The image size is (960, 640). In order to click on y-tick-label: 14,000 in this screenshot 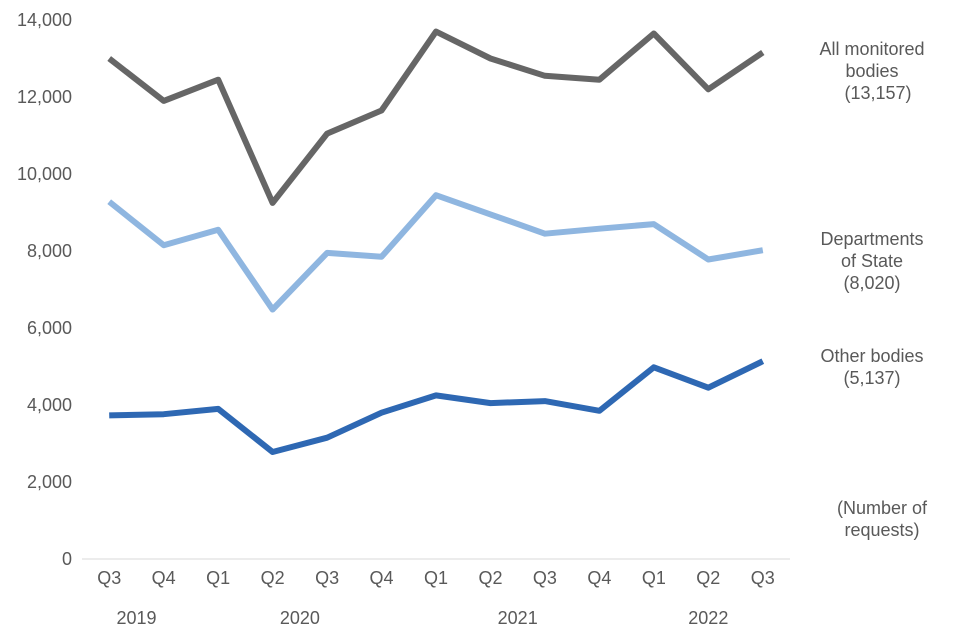, I will do `click(44, 20)`.